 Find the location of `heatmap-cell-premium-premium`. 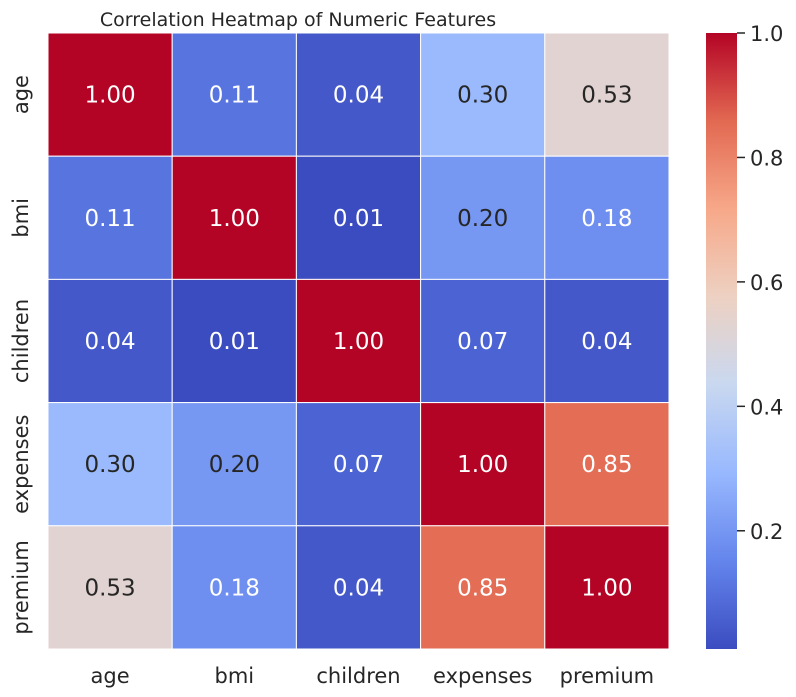

heatmap-cell-premium-premium is located at coordinates (607, 587).